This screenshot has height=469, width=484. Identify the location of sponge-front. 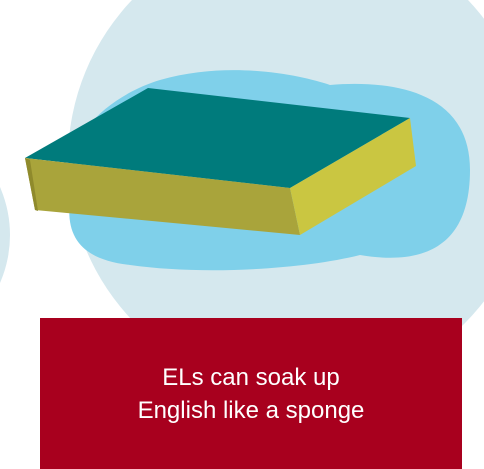
(162, 196).